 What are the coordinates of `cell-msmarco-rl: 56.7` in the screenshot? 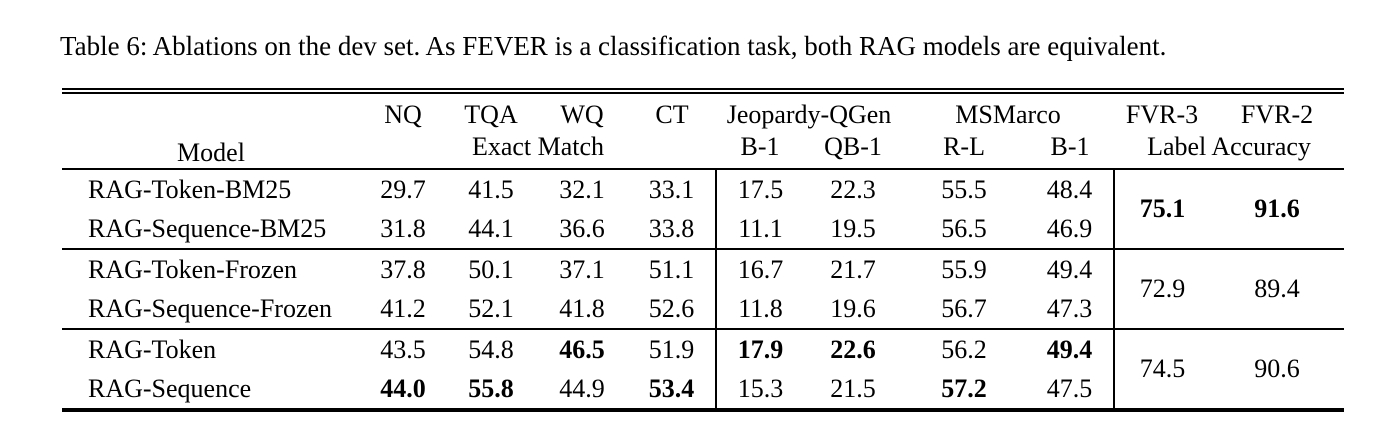 It's located at (964, 308).